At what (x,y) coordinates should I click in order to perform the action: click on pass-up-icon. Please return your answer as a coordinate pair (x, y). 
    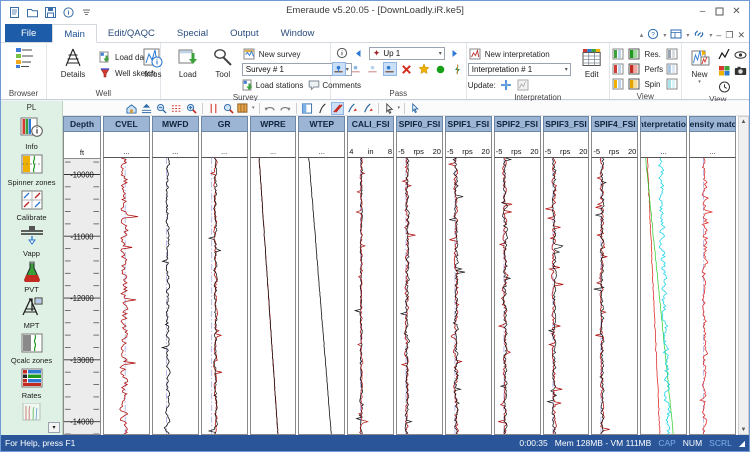
    Looking at the image, I should click on (338, 69).